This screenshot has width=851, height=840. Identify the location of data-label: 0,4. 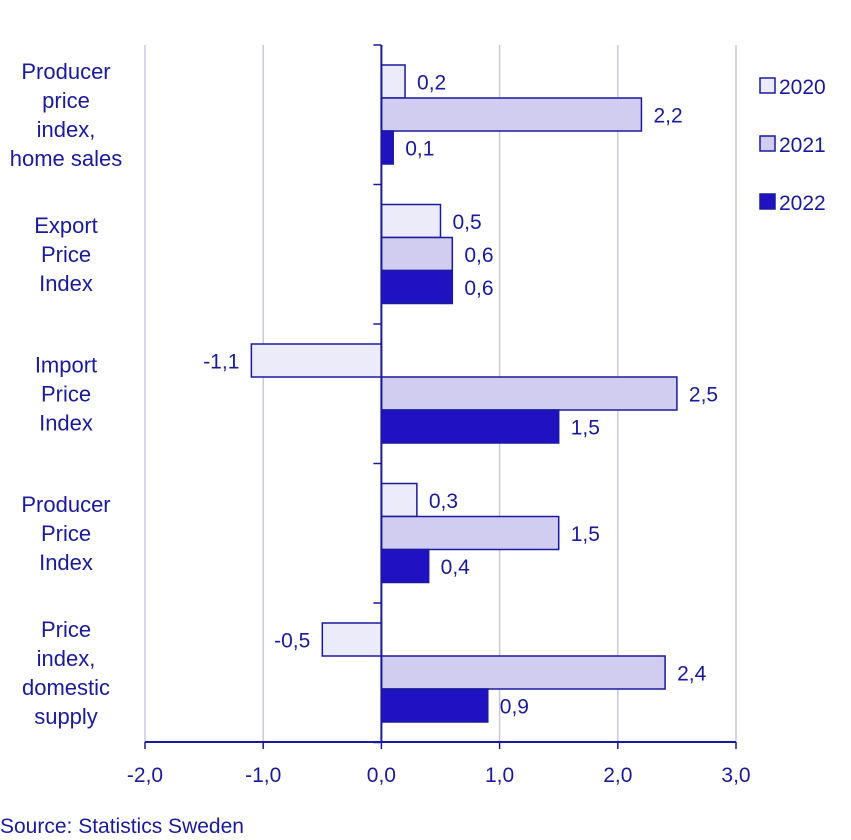
(456, 567).